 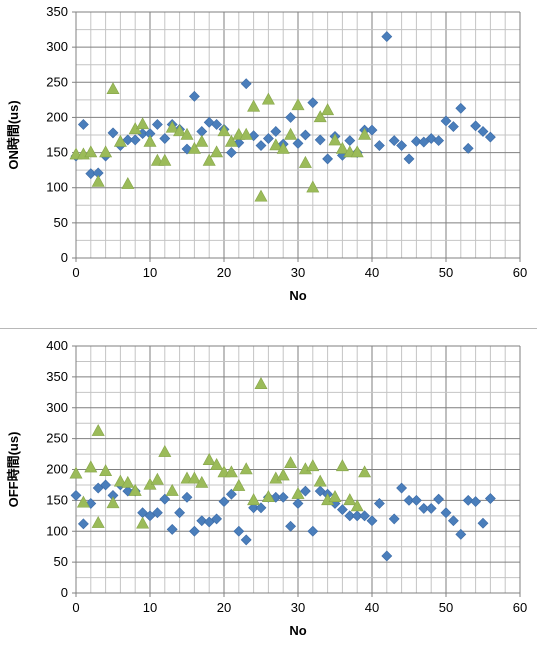 What do you see at coordinates (64, 592) in the screenshot?
I see `y-tick-label: 0` at bounding box center [64, 592].